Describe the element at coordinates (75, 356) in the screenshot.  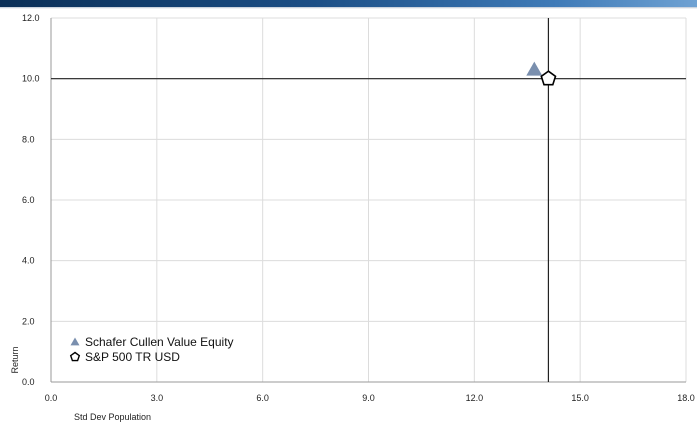
I see `legend-pentagon-icon` at that location.